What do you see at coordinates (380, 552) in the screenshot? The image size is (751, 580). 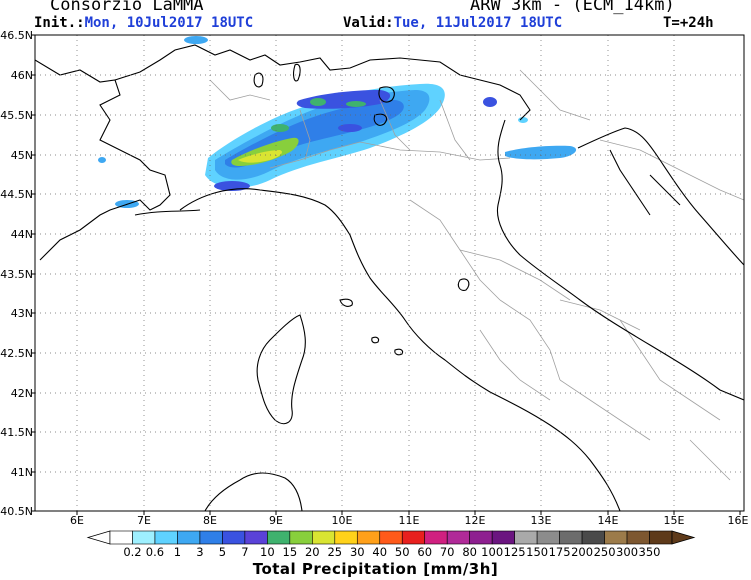 I see `colorbar-level-label: 40` at bounding box center [380, 552].